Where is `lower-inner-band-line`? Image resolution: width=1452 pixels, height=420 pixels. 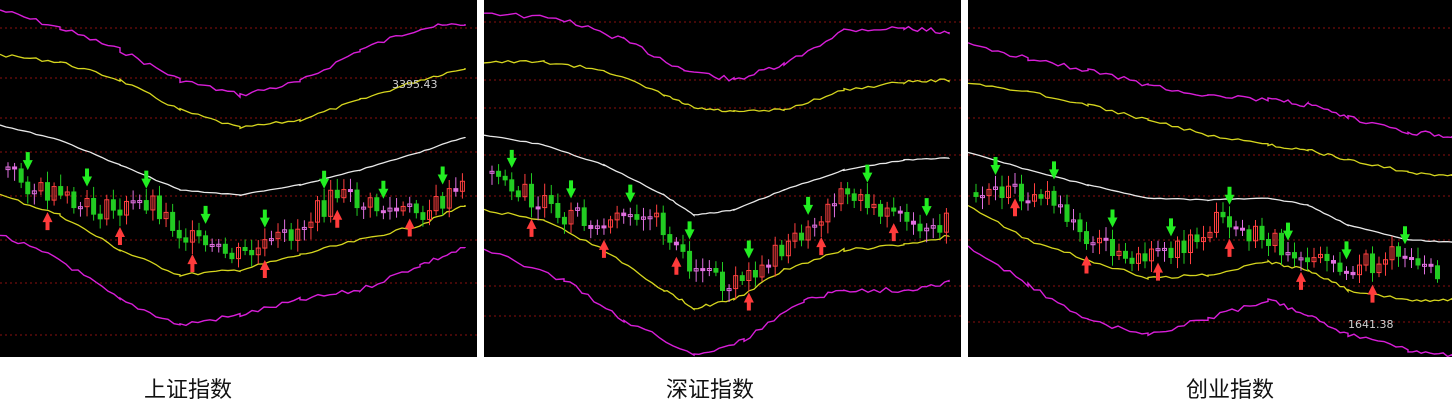 lower-inner-band-line is located at coordinates (1210, 253).